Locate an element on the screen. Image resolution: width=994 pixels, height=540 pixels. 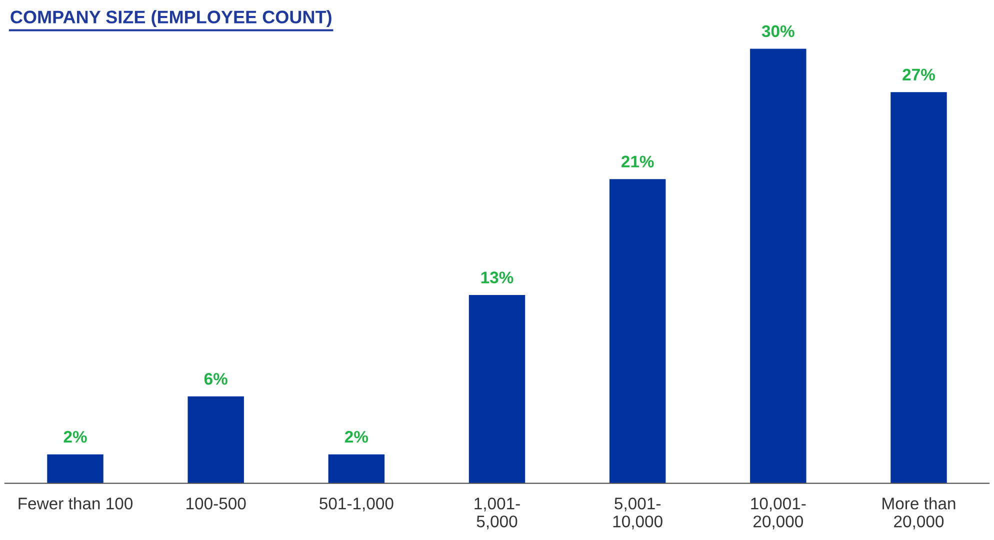
x-tick-label: 5,001- 10,000 is located at coordinates (637, 514).